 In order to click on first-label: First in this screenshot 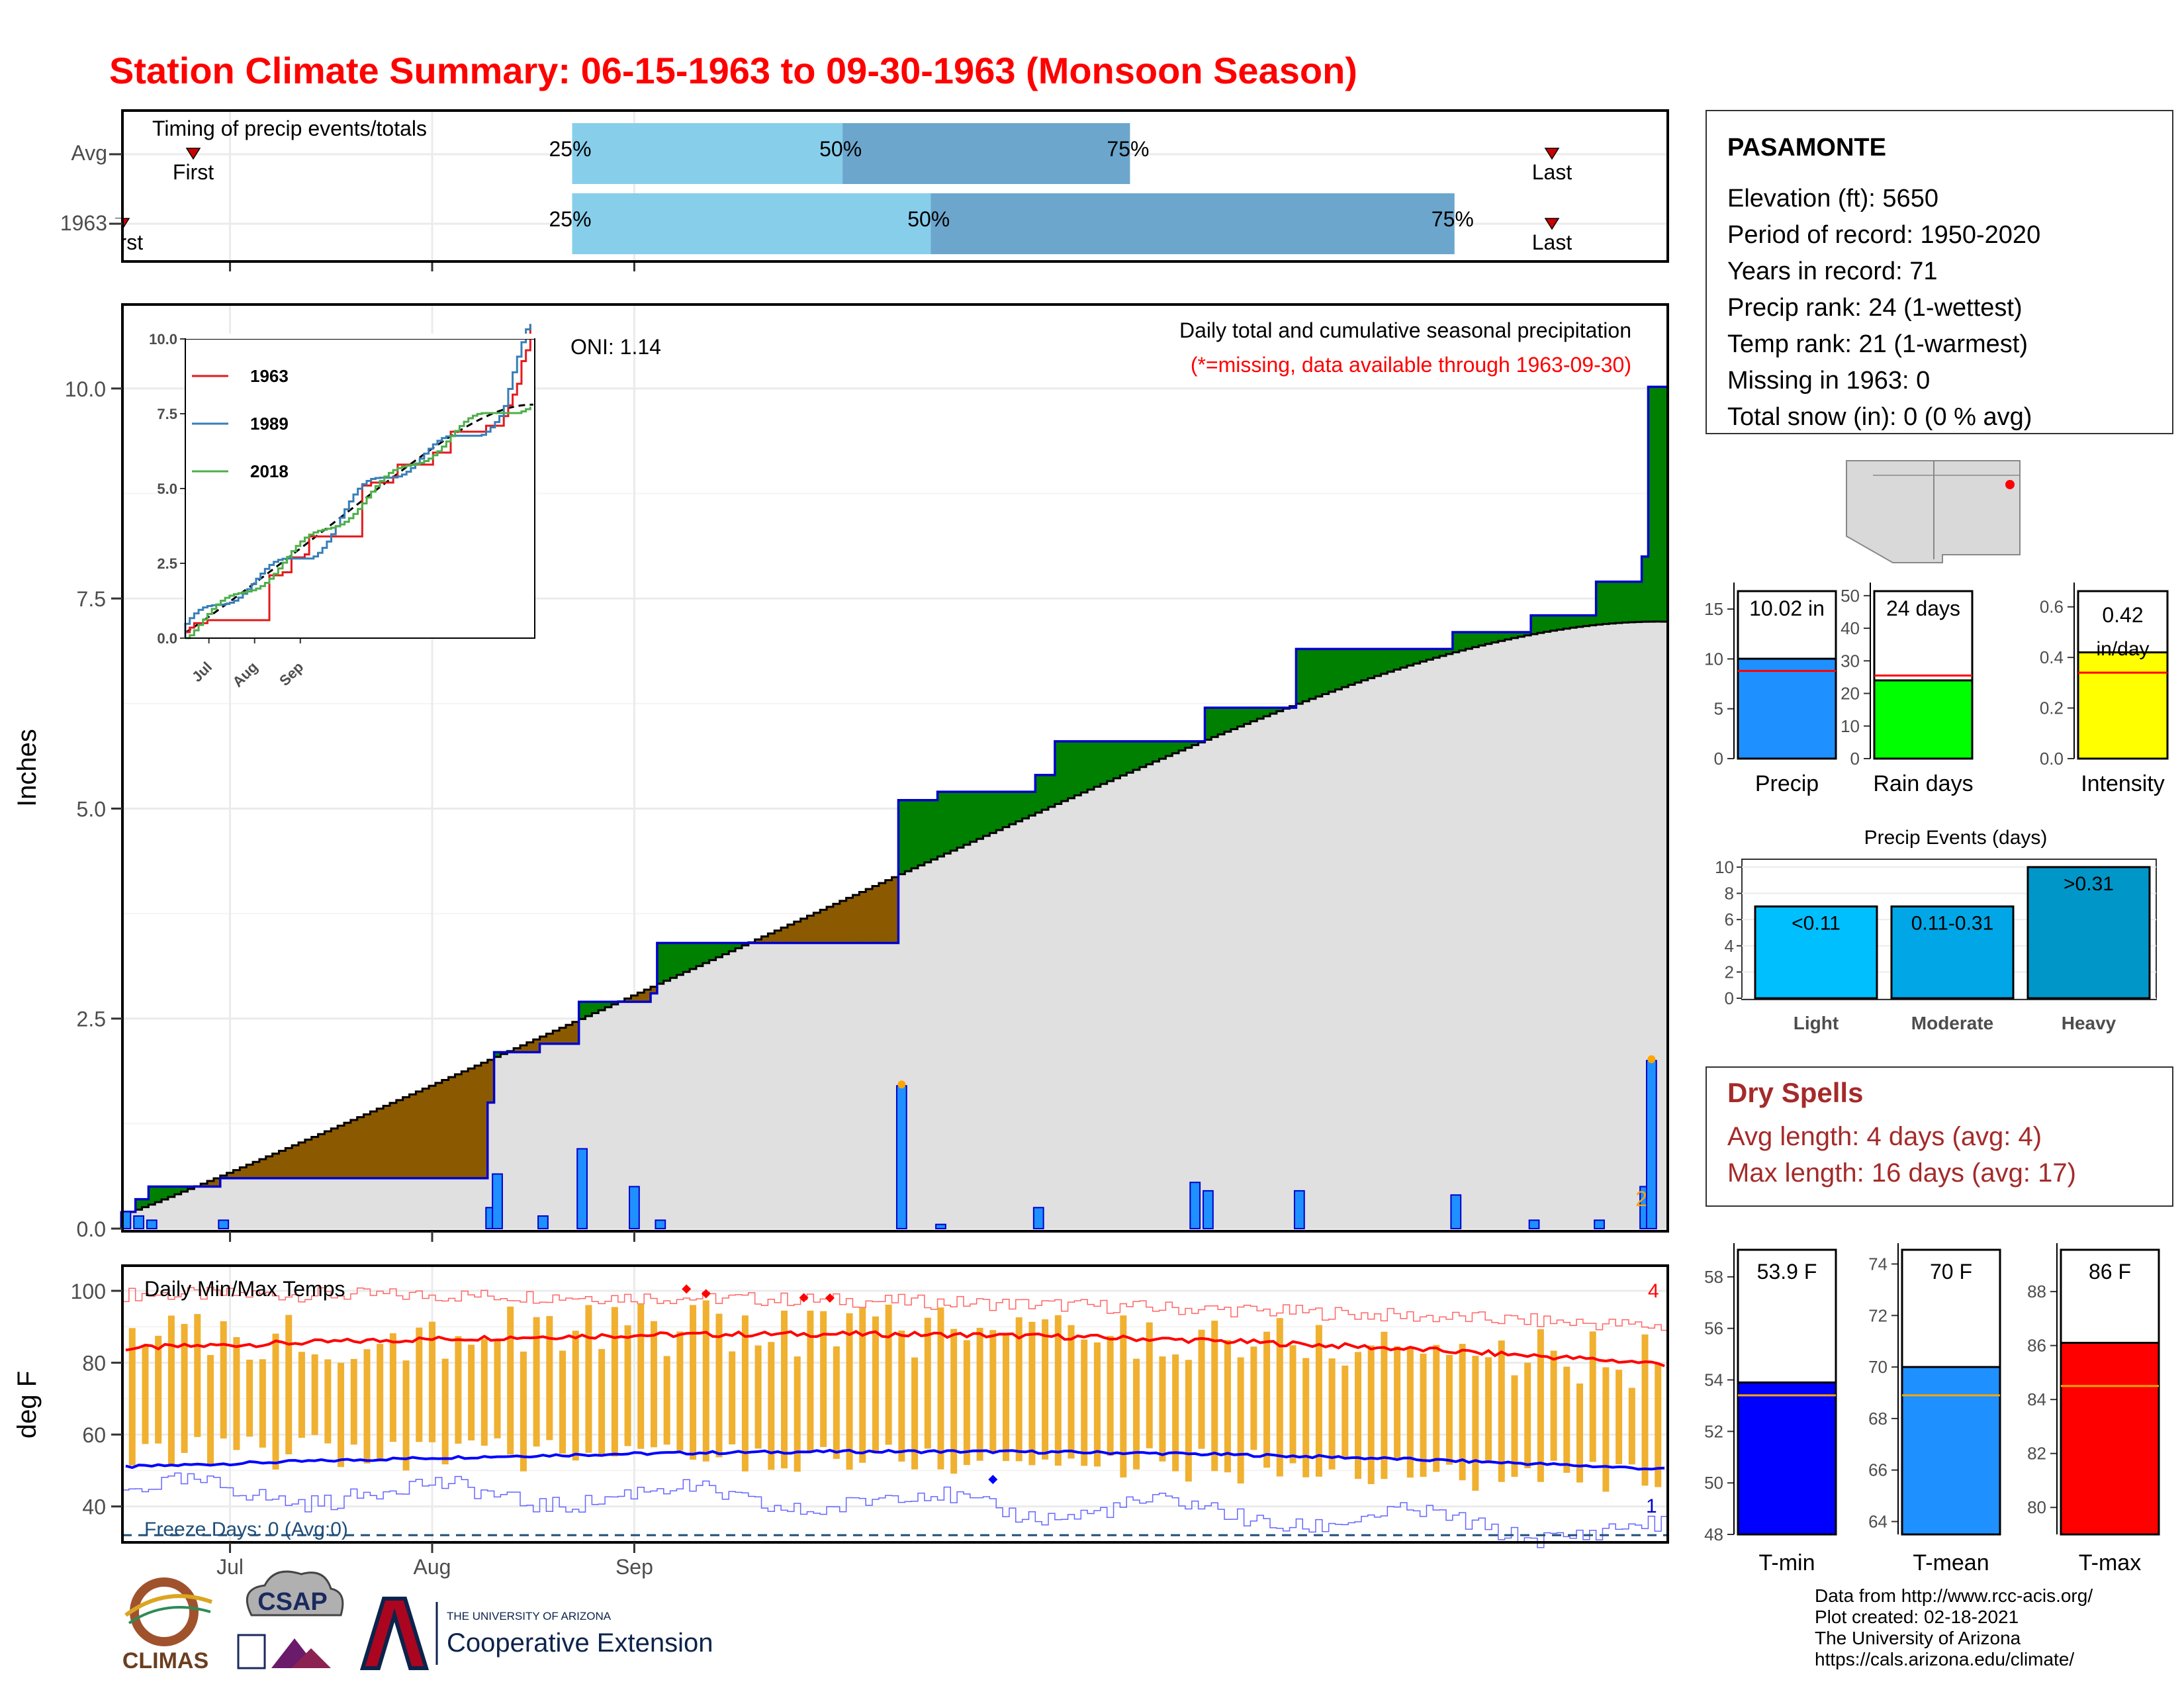, I will do `click(193, 172)`.